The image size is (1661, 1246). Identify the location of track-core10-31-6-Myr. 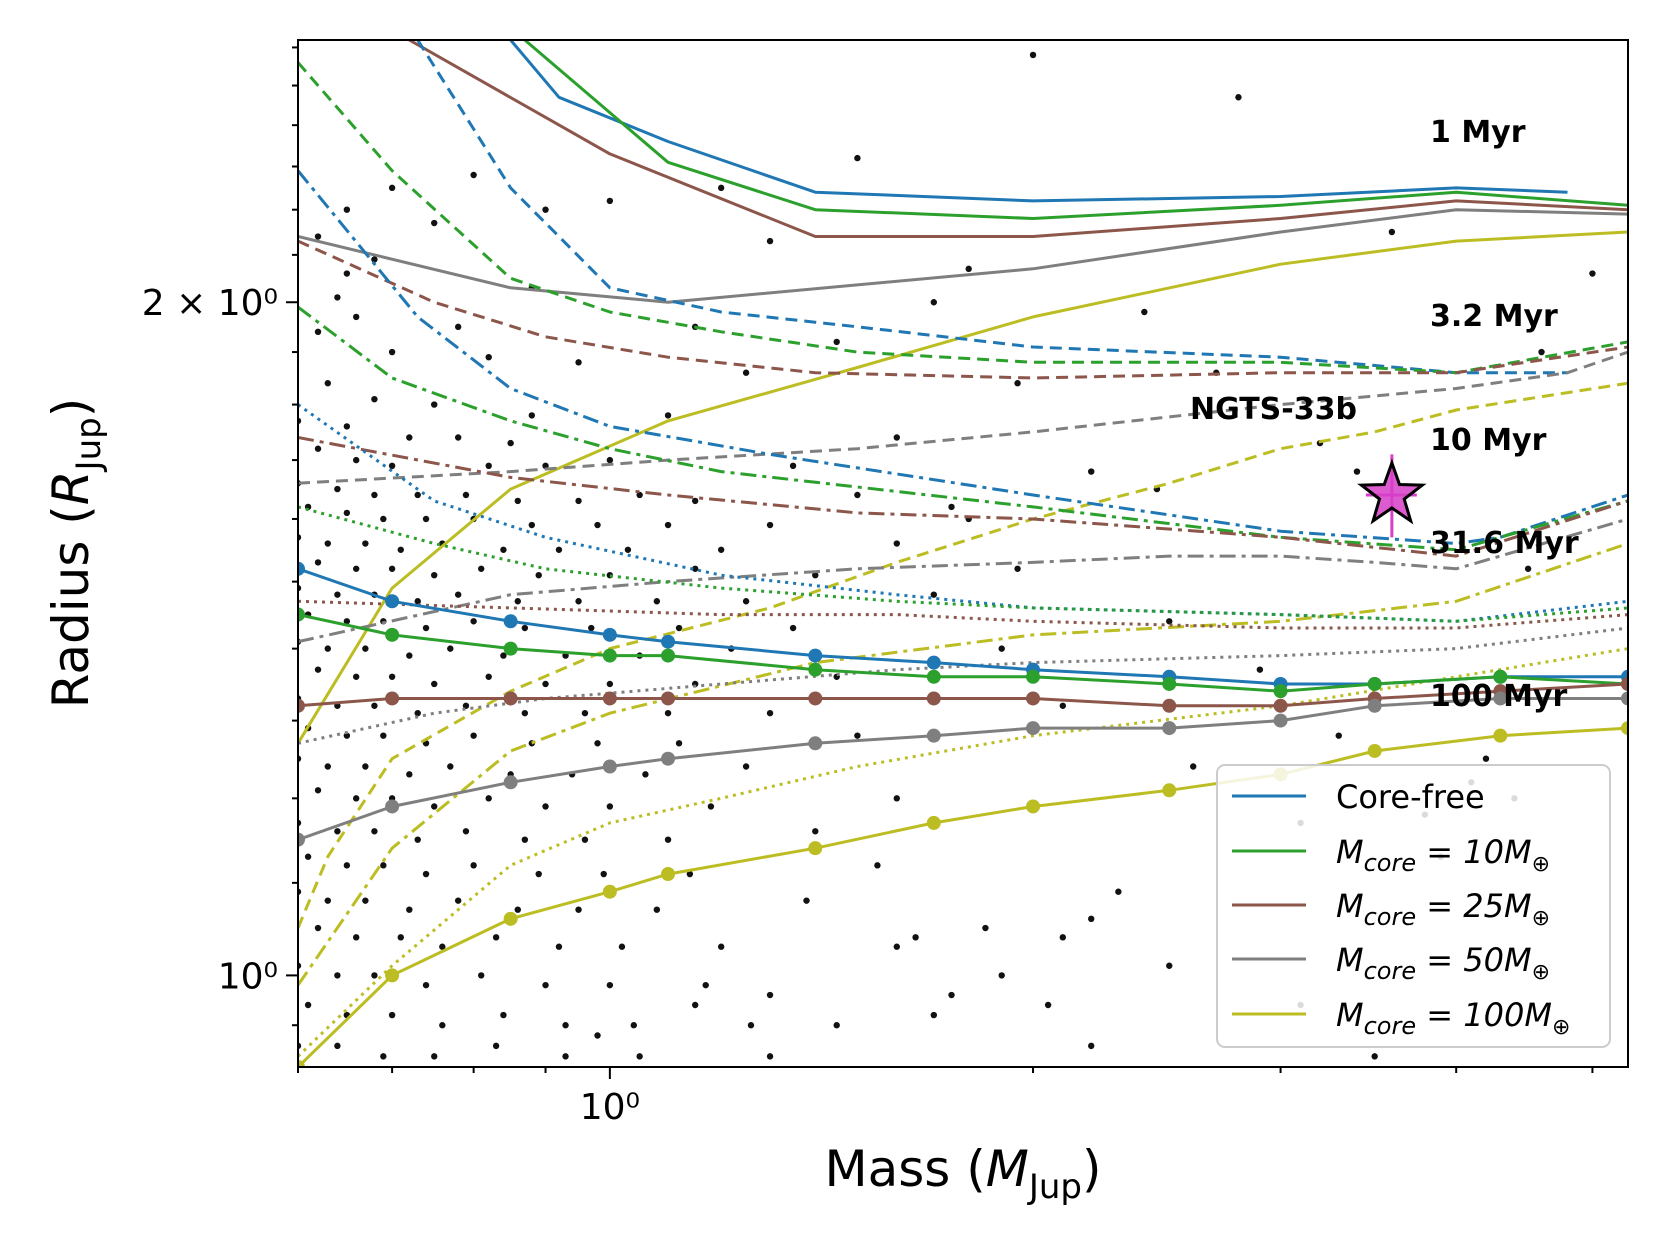
(963, 564).